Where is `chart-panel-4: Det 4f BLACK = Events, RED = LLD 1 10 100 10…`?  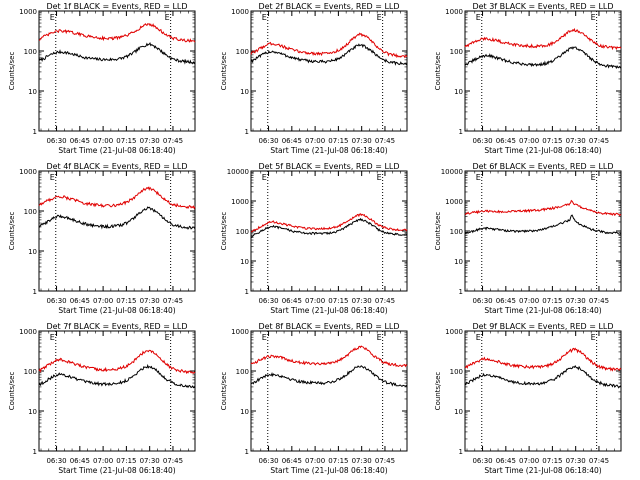 chart-panel-4: Det 4f BLACK = Events, RED = LLD 1 10 100 10… is located at coordinates (102, 238).